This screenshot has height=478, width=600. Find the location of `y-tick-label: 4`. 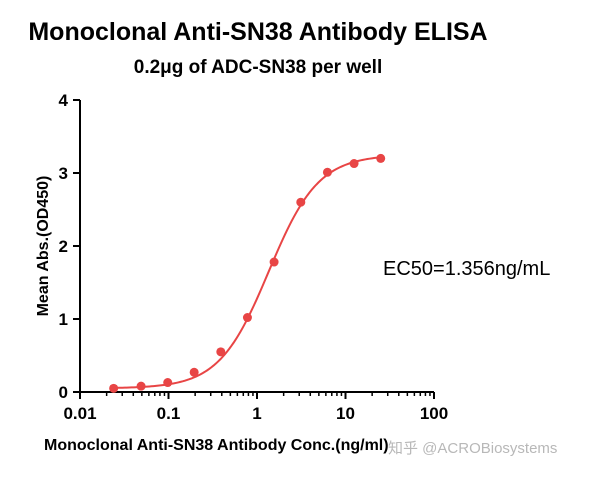

y-tick-label: 4 is located at coordinates (64, 100).